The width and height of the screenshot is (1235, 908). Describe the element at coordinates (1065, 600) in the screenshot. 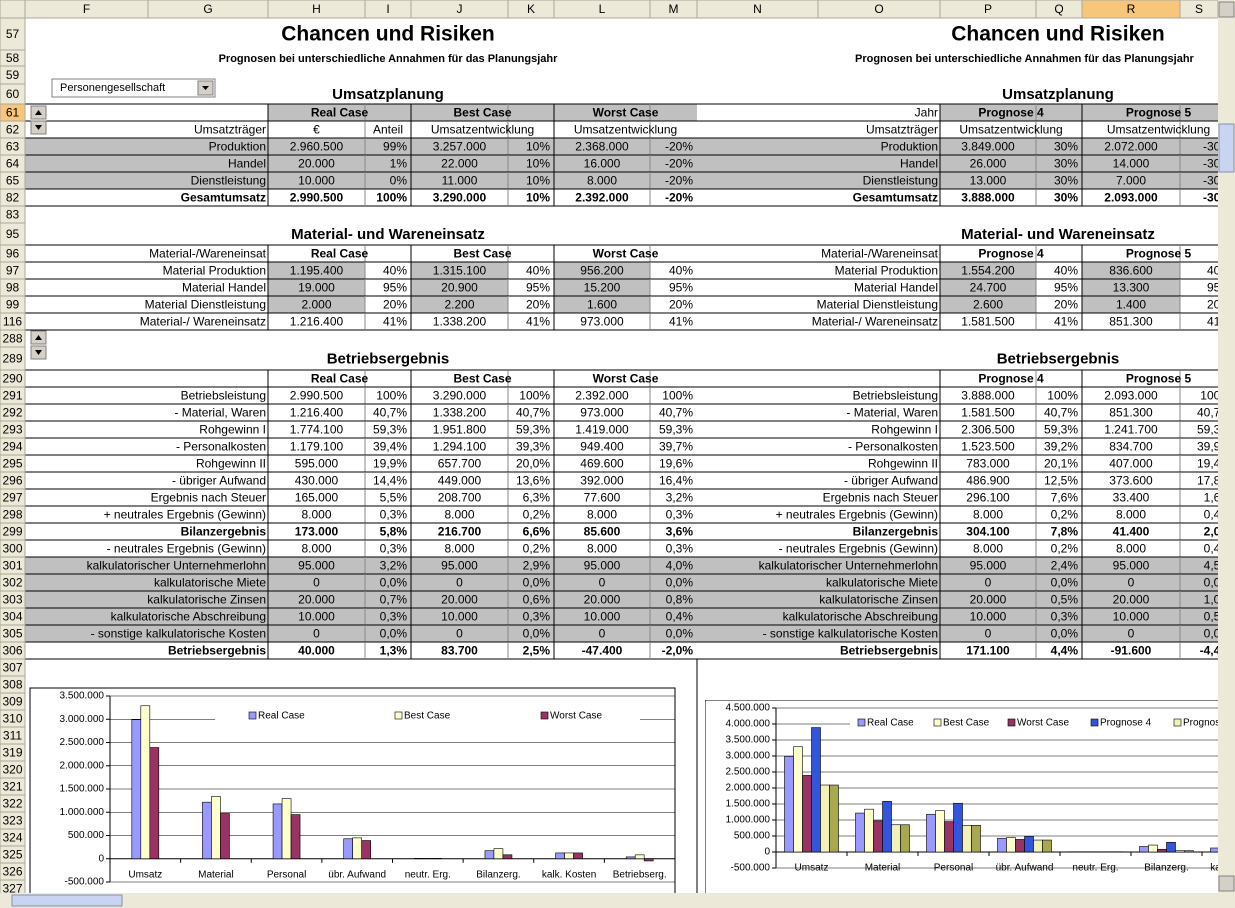

I see `percent-cell: 0,5%` at that location.